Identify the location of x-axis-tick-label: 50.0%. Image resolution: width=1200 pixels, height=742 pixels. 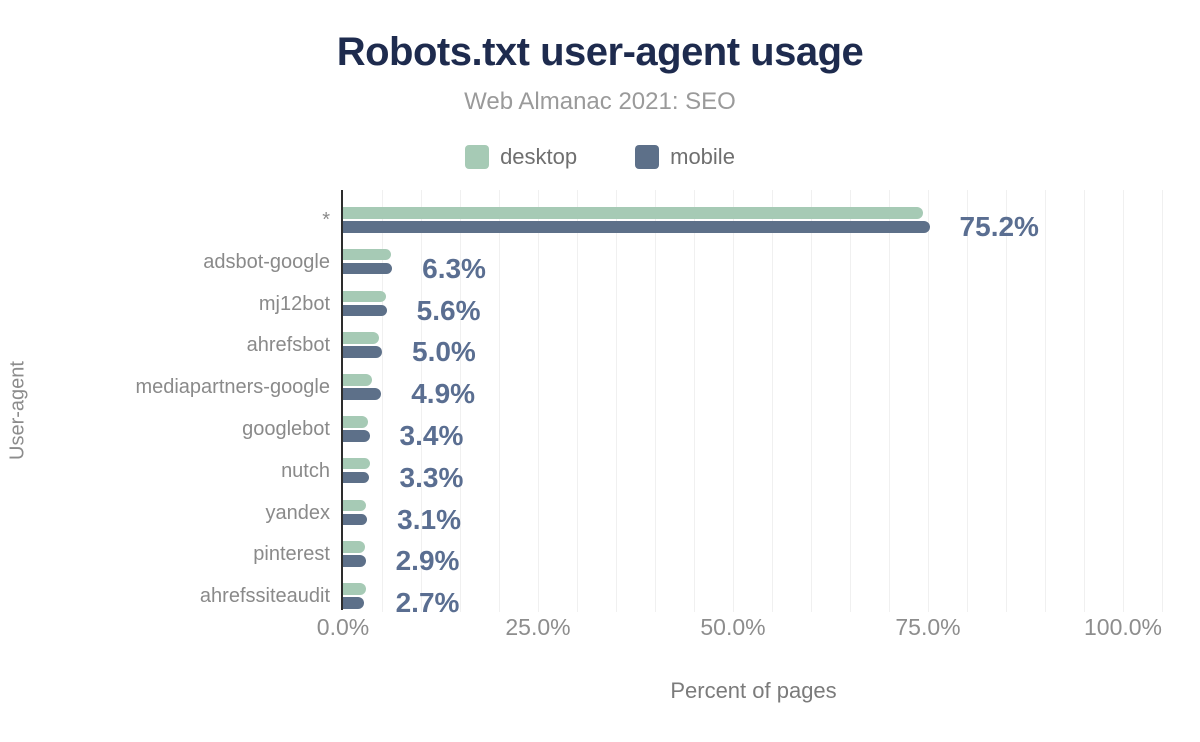
(733, 627).